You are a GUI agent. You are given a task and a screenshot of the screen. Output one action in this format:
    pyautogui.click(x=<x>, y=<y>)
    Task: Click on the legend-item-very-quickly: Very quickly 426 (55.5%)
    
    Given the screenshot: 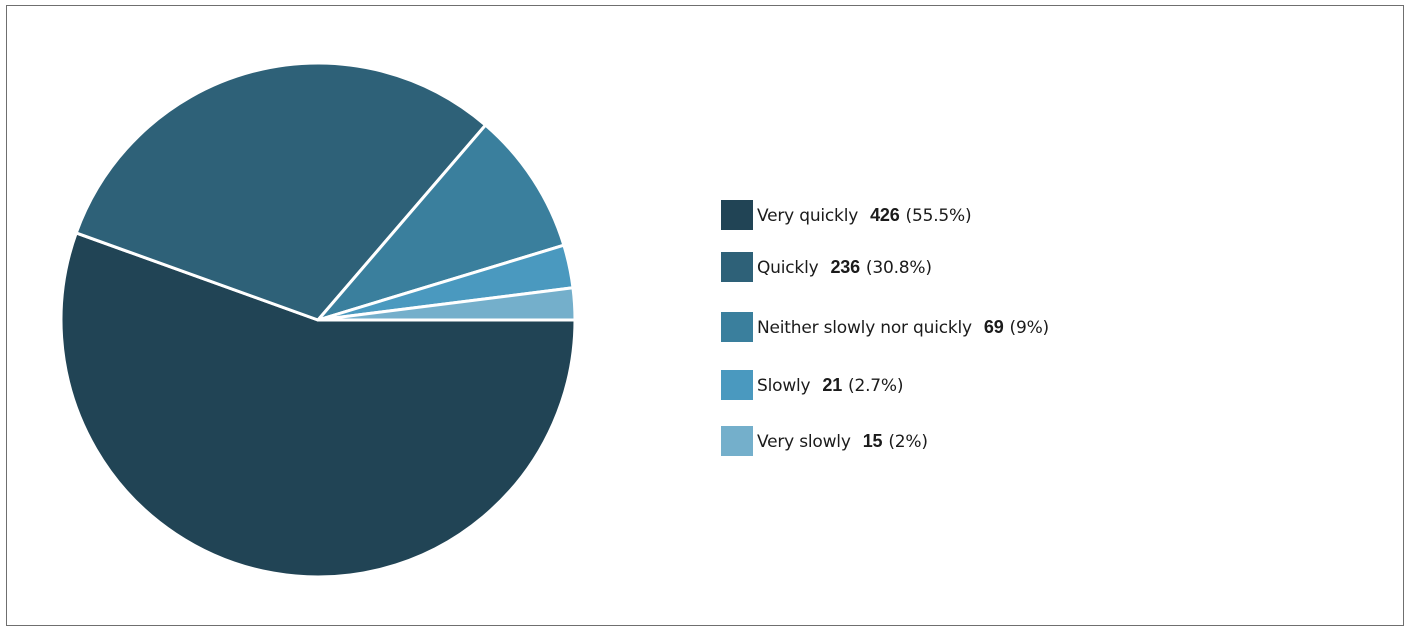 What is the action you would take?
    pyautogui.click(x=846, y=215)
    